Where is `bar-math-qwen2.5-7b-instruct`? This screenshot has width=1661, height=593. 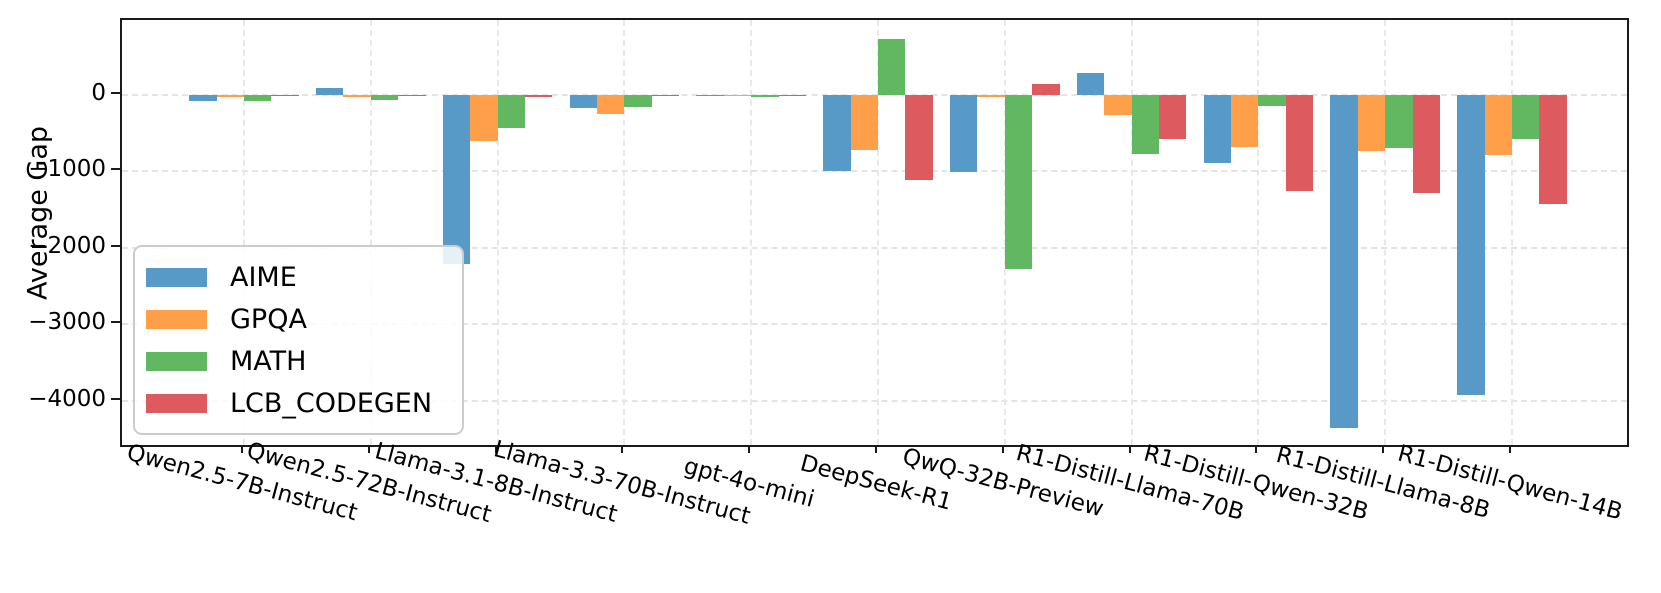 bar-math-qwen2.5-7b-instruct is located at coordinates (258, 98).